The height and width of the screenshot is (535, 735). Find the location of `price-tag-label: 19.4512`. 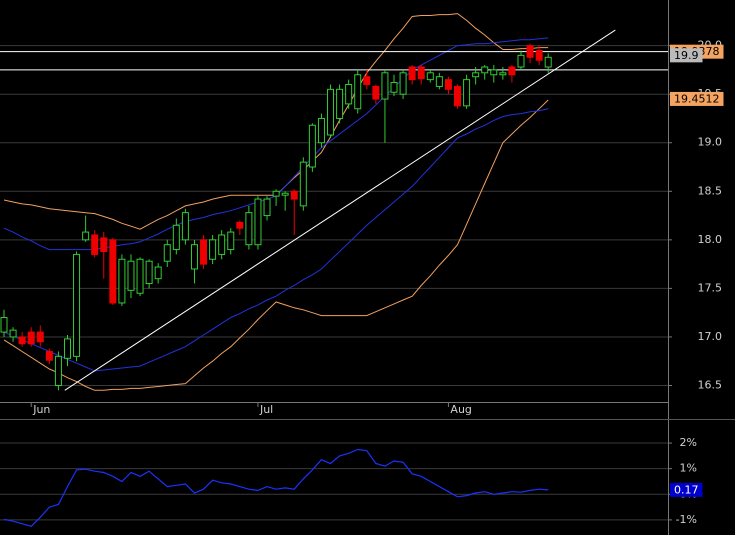

price-tag-label: 19.4512 is located at coordinates (697, 98).